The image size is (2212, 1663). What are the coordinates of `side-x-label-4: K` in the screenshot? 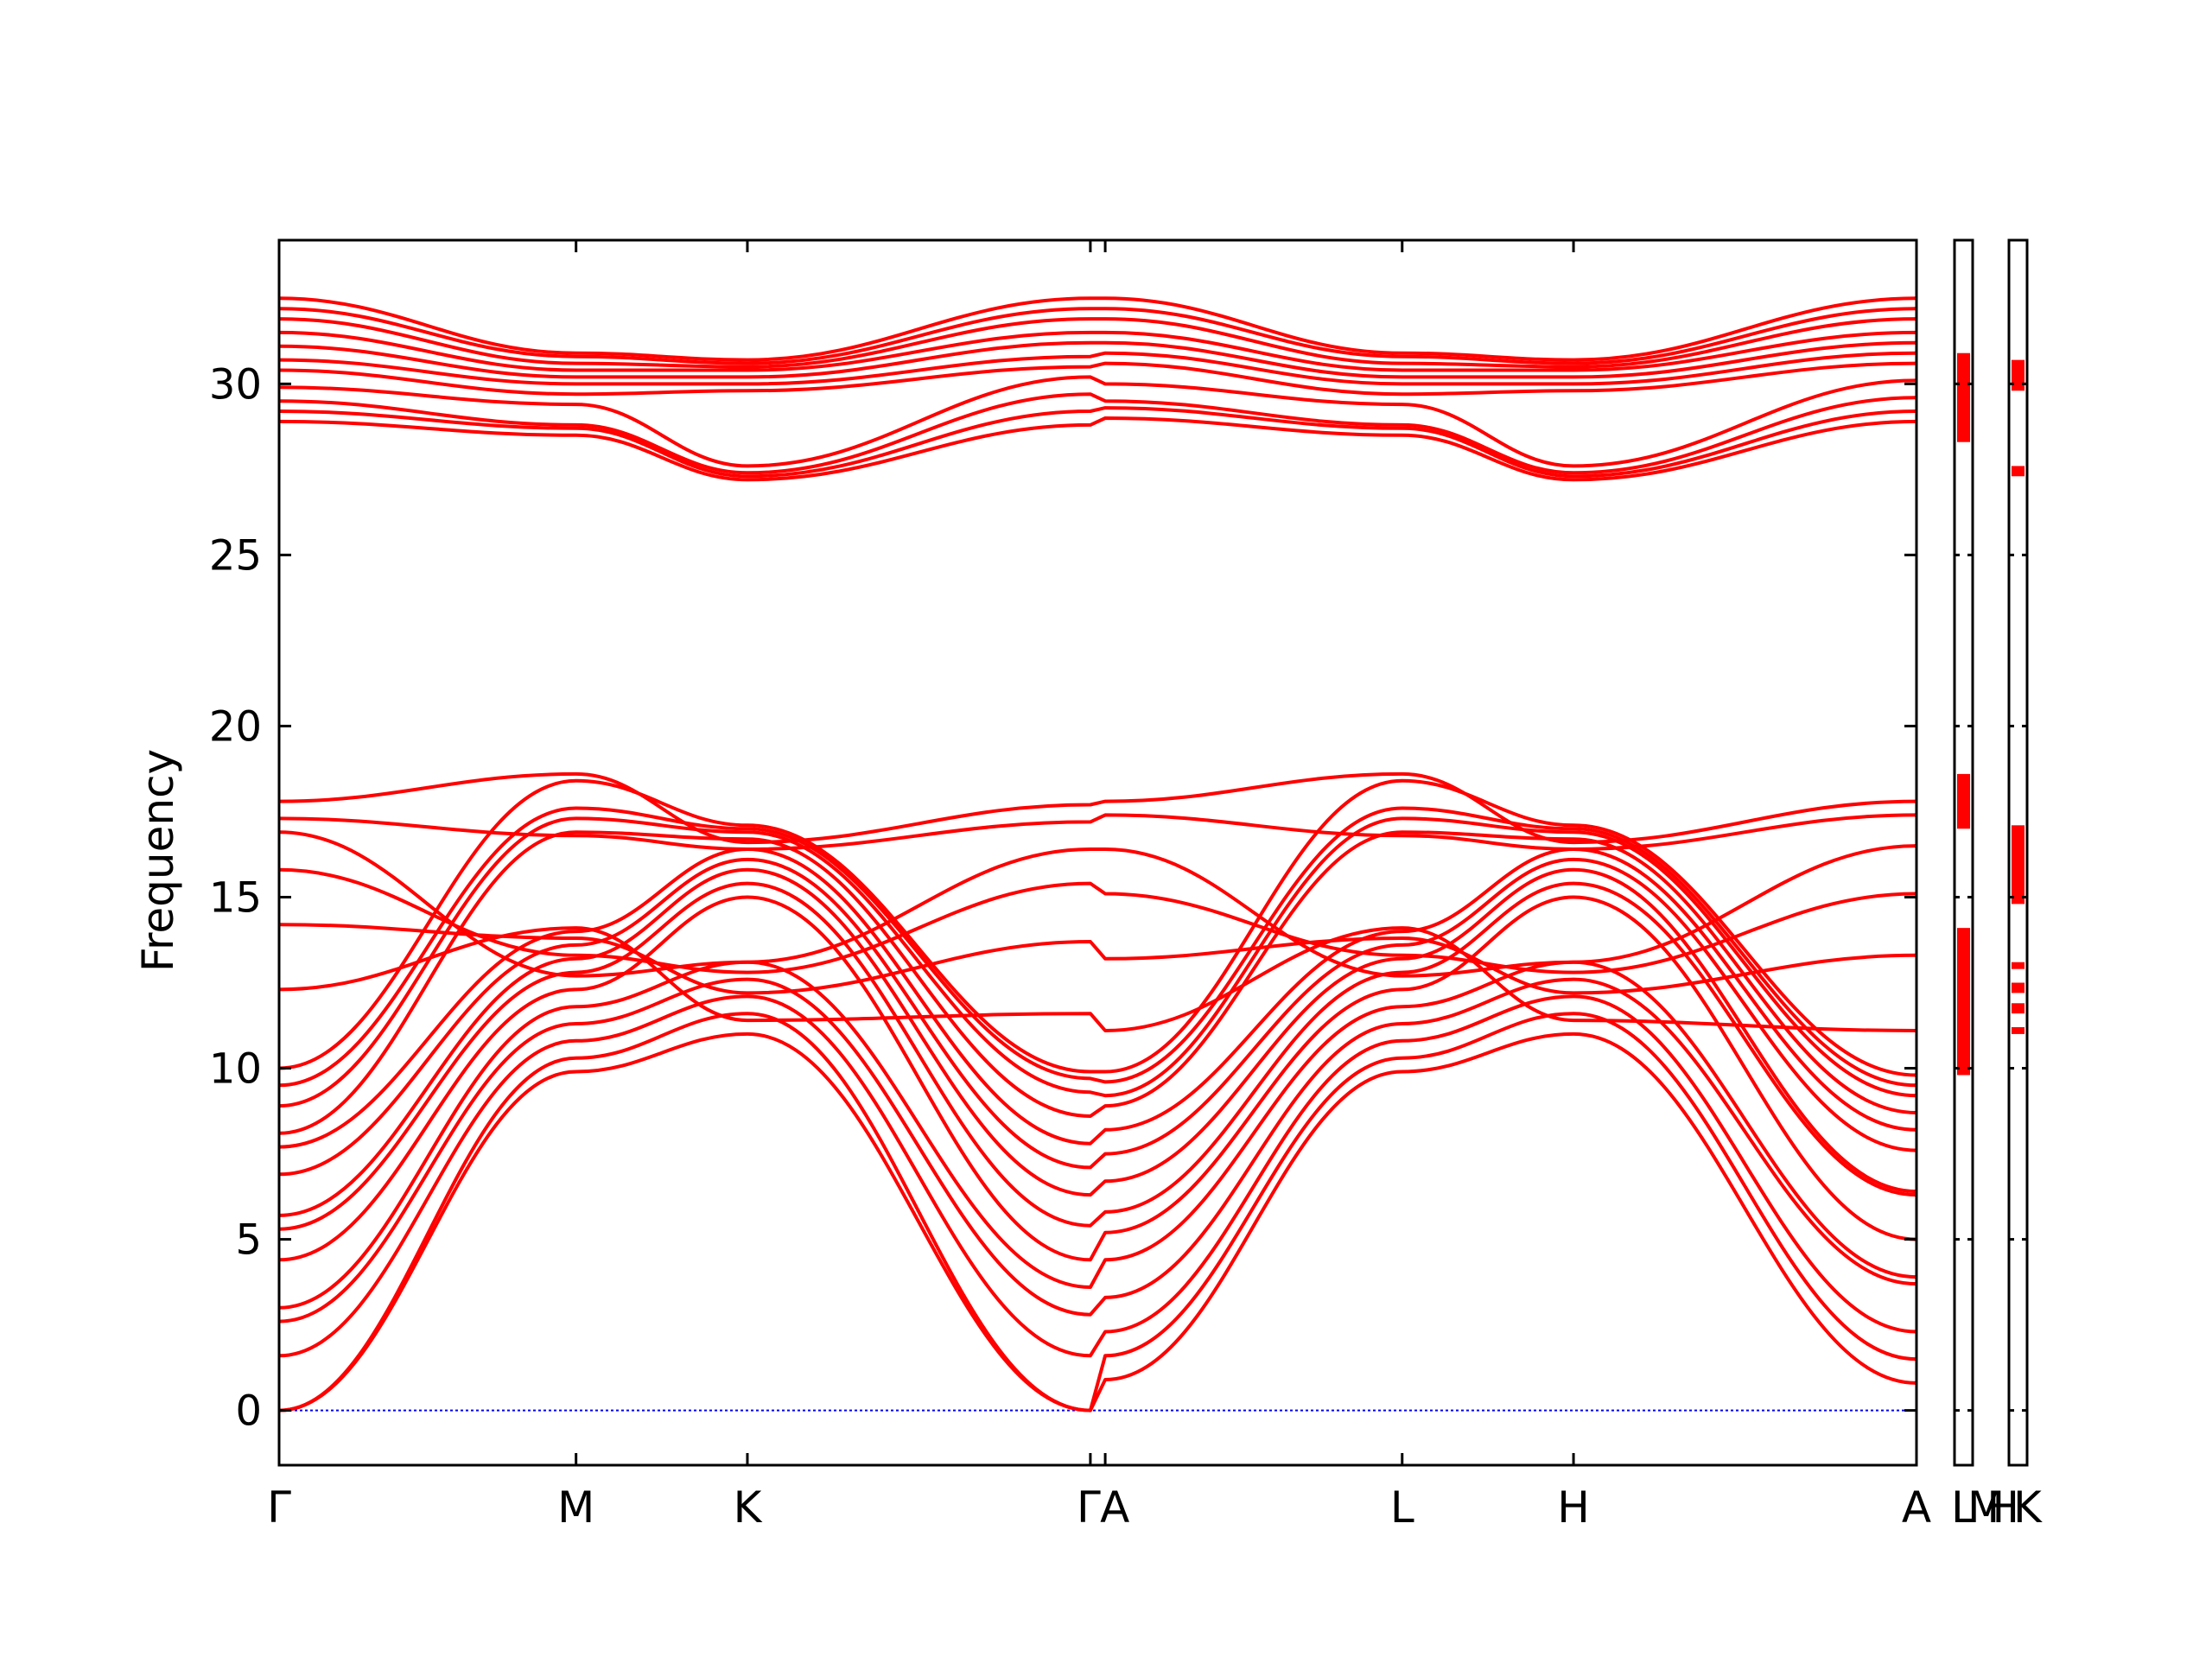 It's located at (2028, 1508).